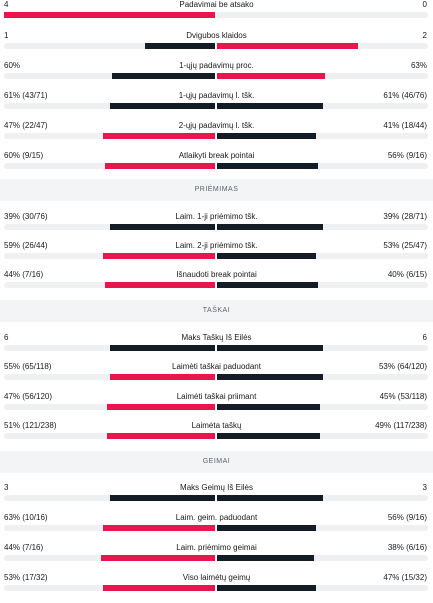  Describe the element at coordinates (216, 487) in the screenshot. I see `stat-label: Maks Geimų Iš Eilės` at that location.